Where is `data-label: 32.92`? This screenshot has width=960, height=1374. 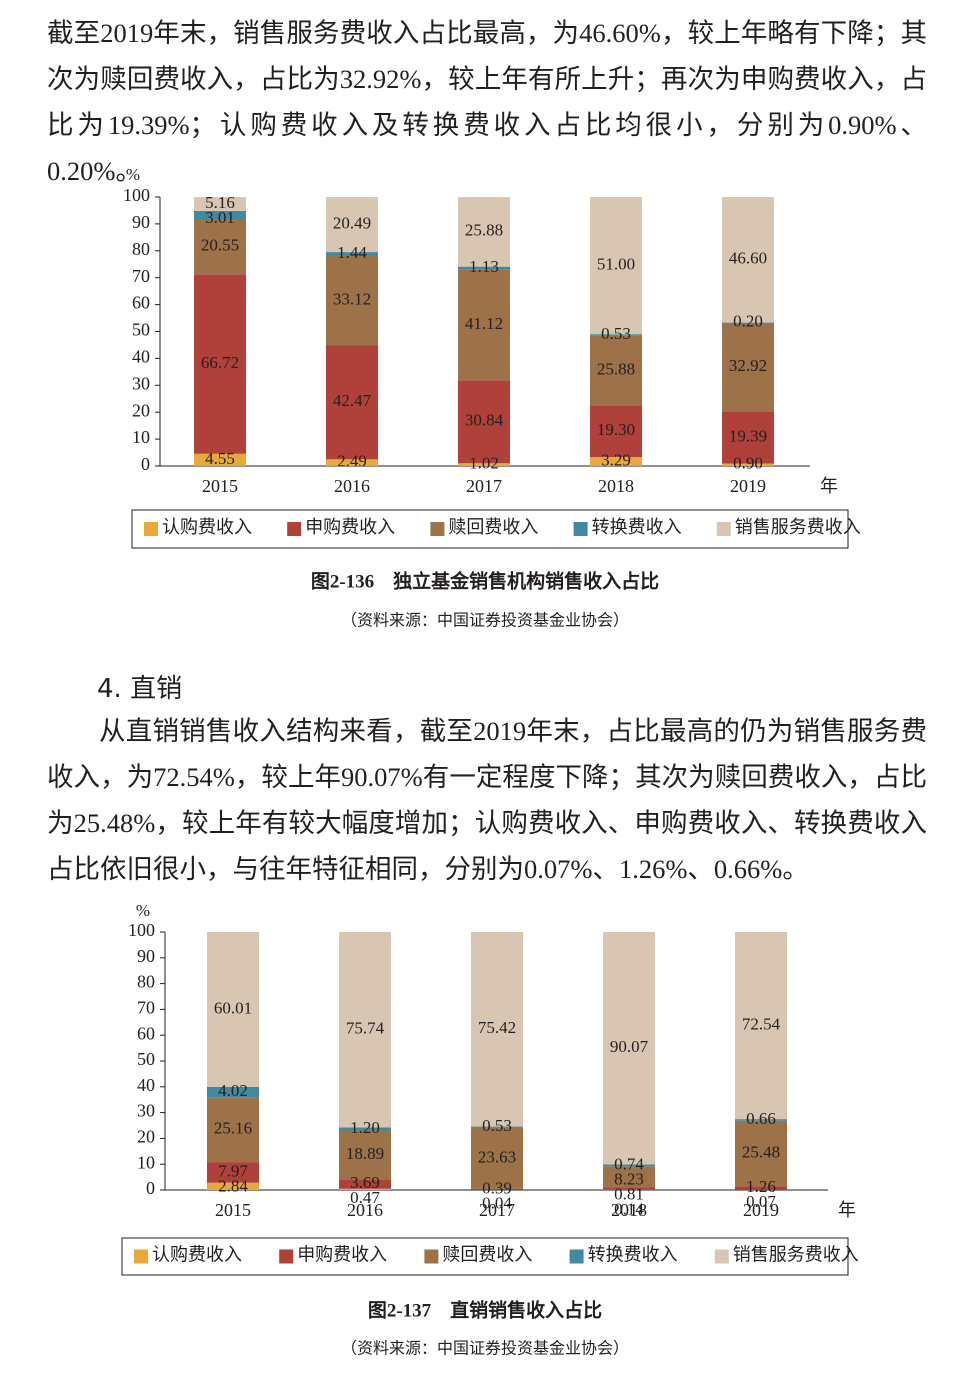 data-label: 32.92 is located at coordinates (748, 365).